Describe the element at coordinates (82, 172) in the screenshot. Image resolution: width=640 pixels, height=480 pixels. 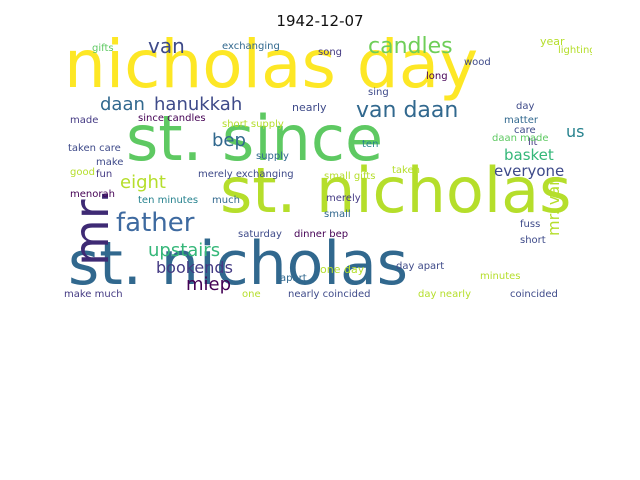
I see `word-good: good` at that location.